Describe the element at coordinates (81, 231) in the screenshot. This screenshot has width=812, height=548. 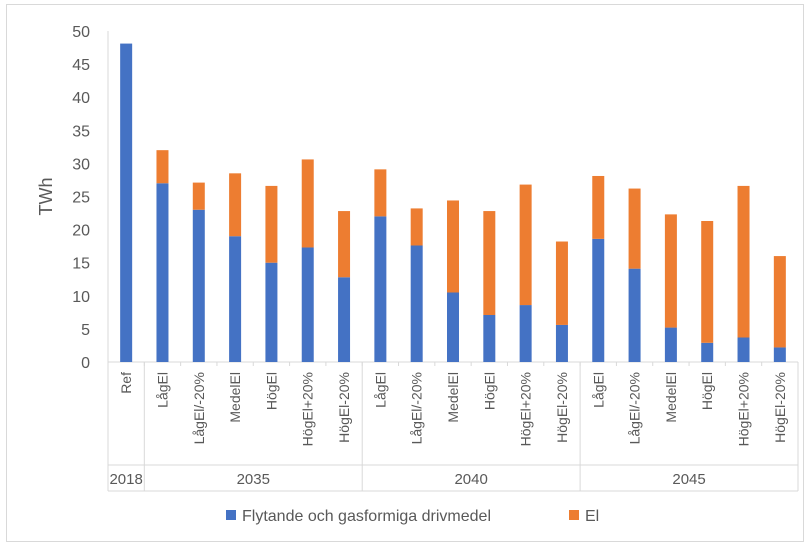
I see `y-tick-label: 20` at that location.